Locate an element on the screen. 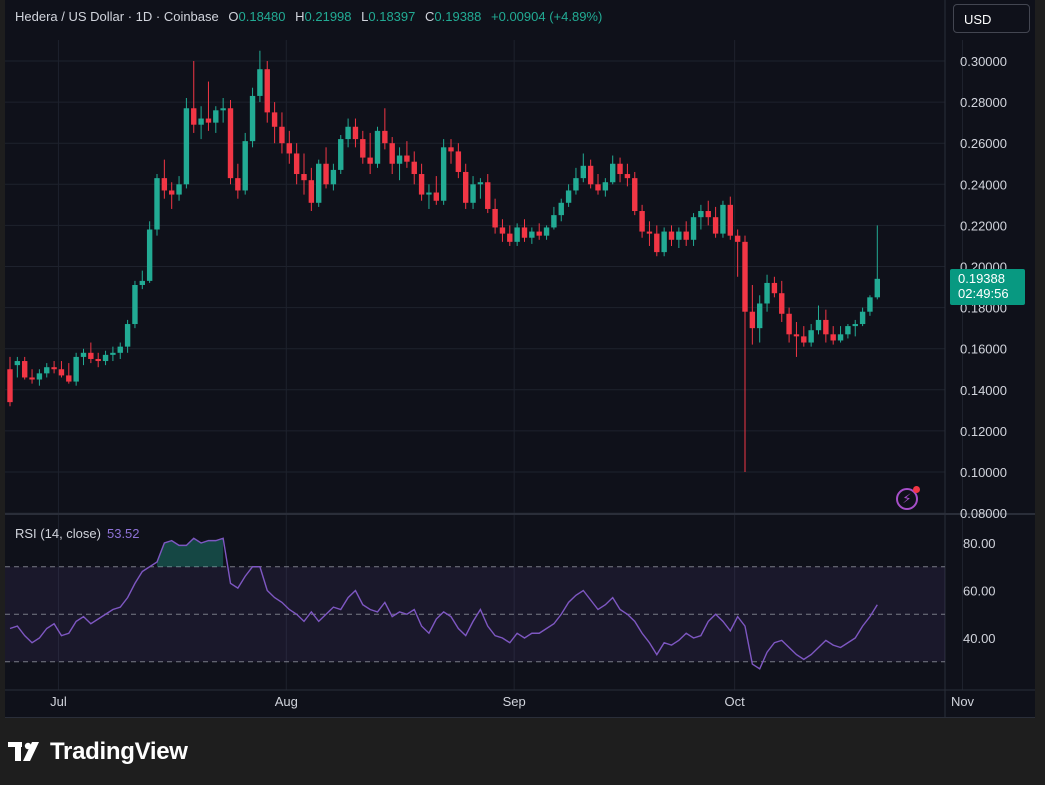  last-price: 0.19388 is located at coordinates (981, 278).